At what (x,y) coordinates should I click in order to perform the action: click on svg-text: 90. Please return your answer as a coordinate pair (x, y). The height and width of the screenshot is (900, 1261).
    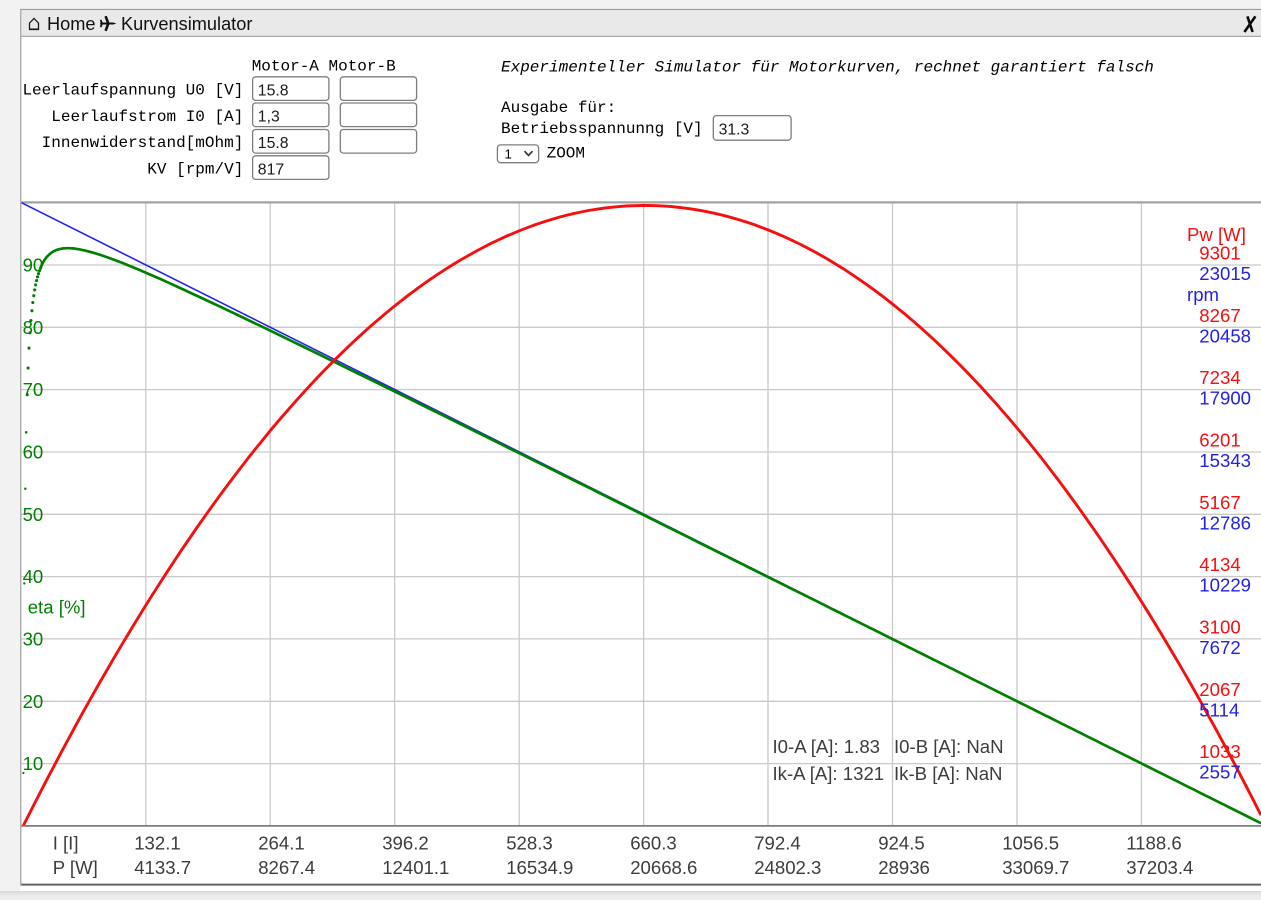
    Looking at the image, I should click on (33, 265).